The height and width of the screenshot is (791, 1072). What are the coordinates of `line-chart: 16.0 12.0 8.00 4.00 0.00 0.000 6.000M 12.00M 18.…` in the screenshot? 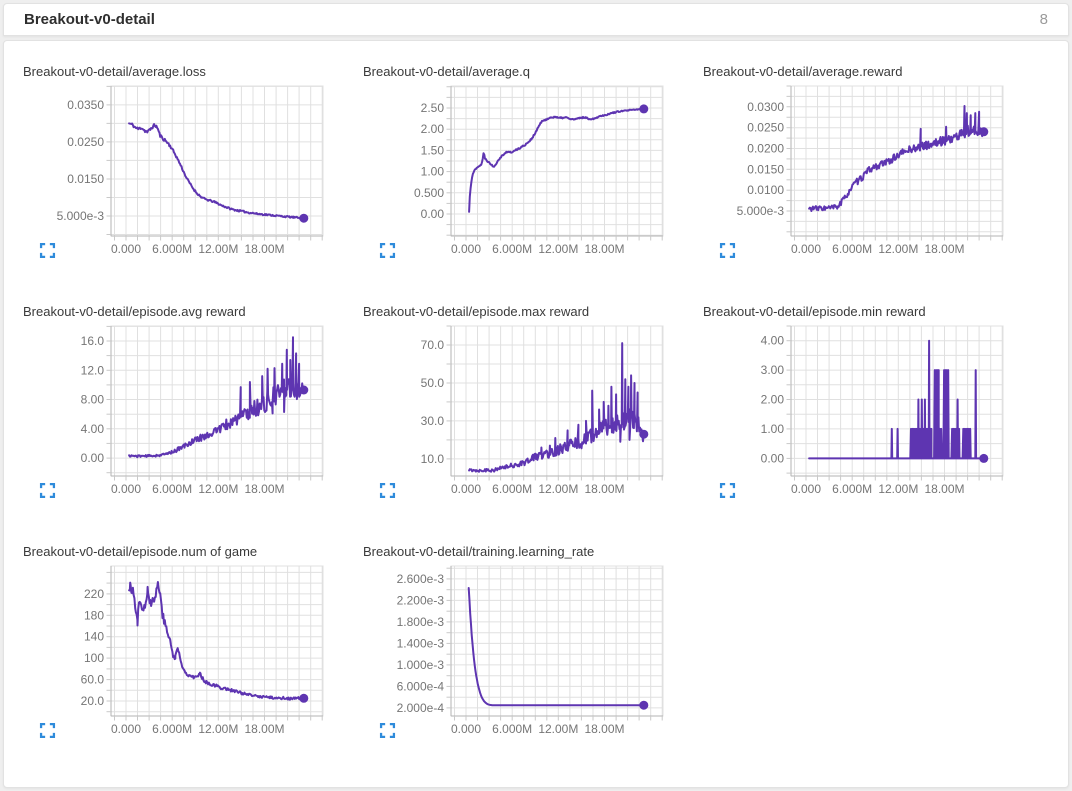 It's located at (176, 411).